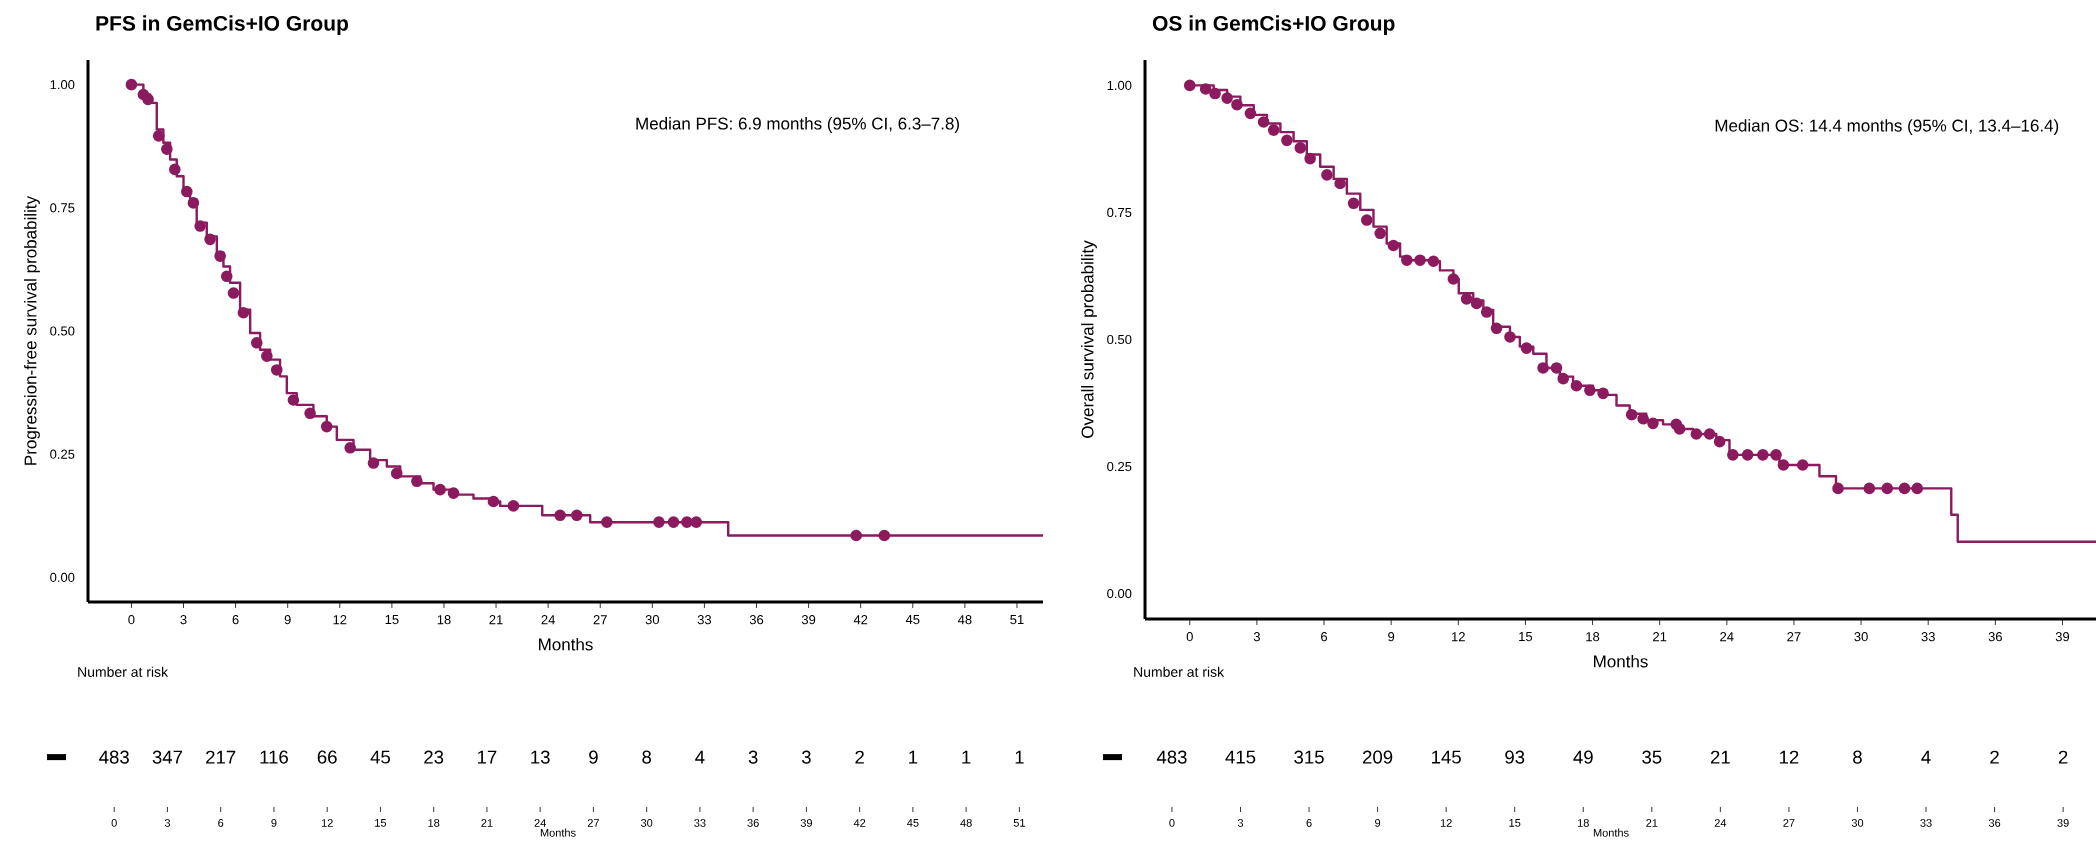 The image size is (2096, 846). Describe the element at coordinates (1446, 757) in the screenshot. I see `data-label: 145` at that location.